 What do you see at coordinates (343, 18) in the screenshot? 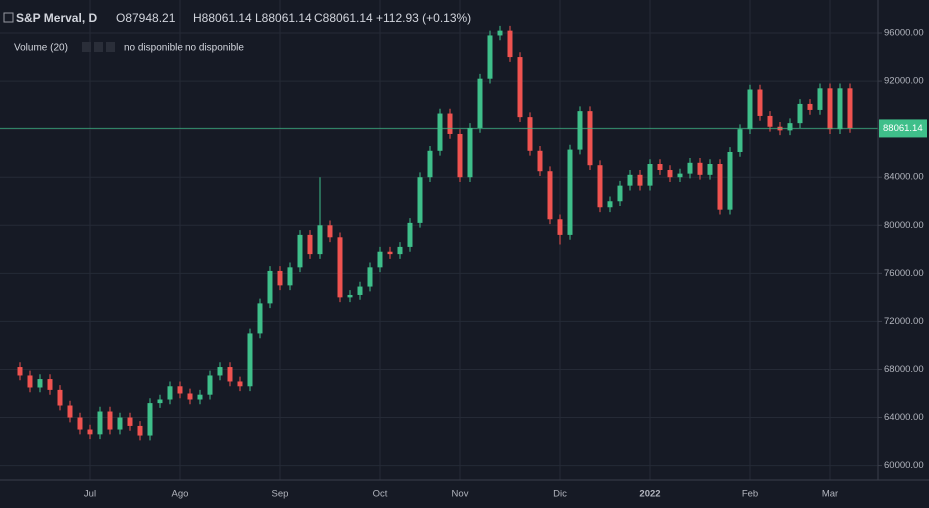
I see `ohlc-close: C88061.14` at bounding box center [343, 18].